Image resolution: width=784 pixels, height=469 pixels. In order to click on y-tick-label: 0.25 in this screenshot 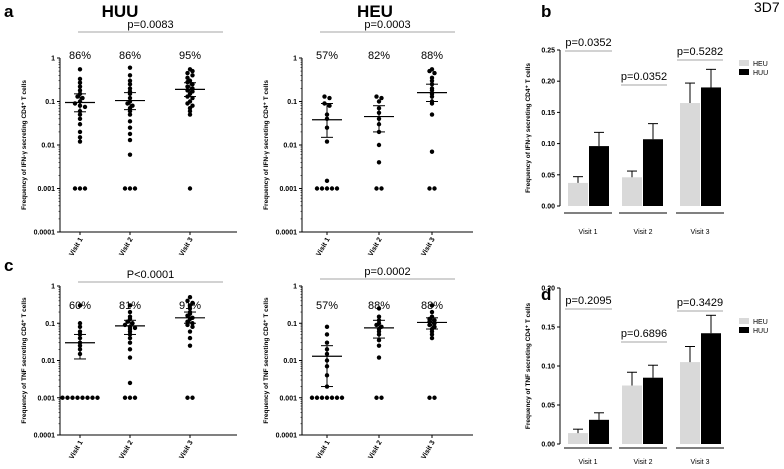, I will do `click(548, 51)`.